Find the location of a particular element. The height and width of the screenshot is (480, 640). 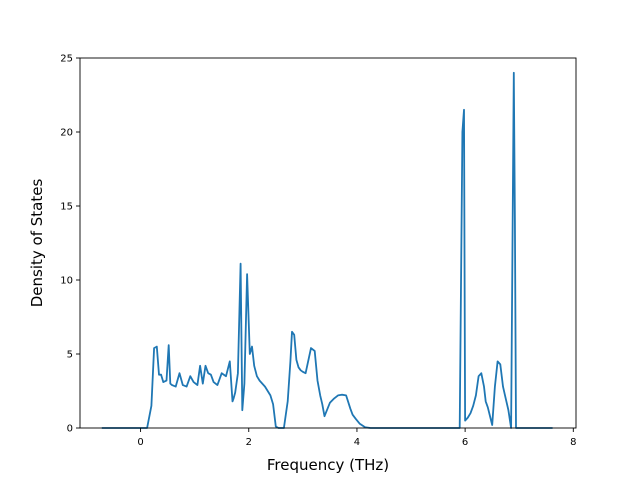

x-axis-label: Frequency (THz) is located at coordinates (328, 465).